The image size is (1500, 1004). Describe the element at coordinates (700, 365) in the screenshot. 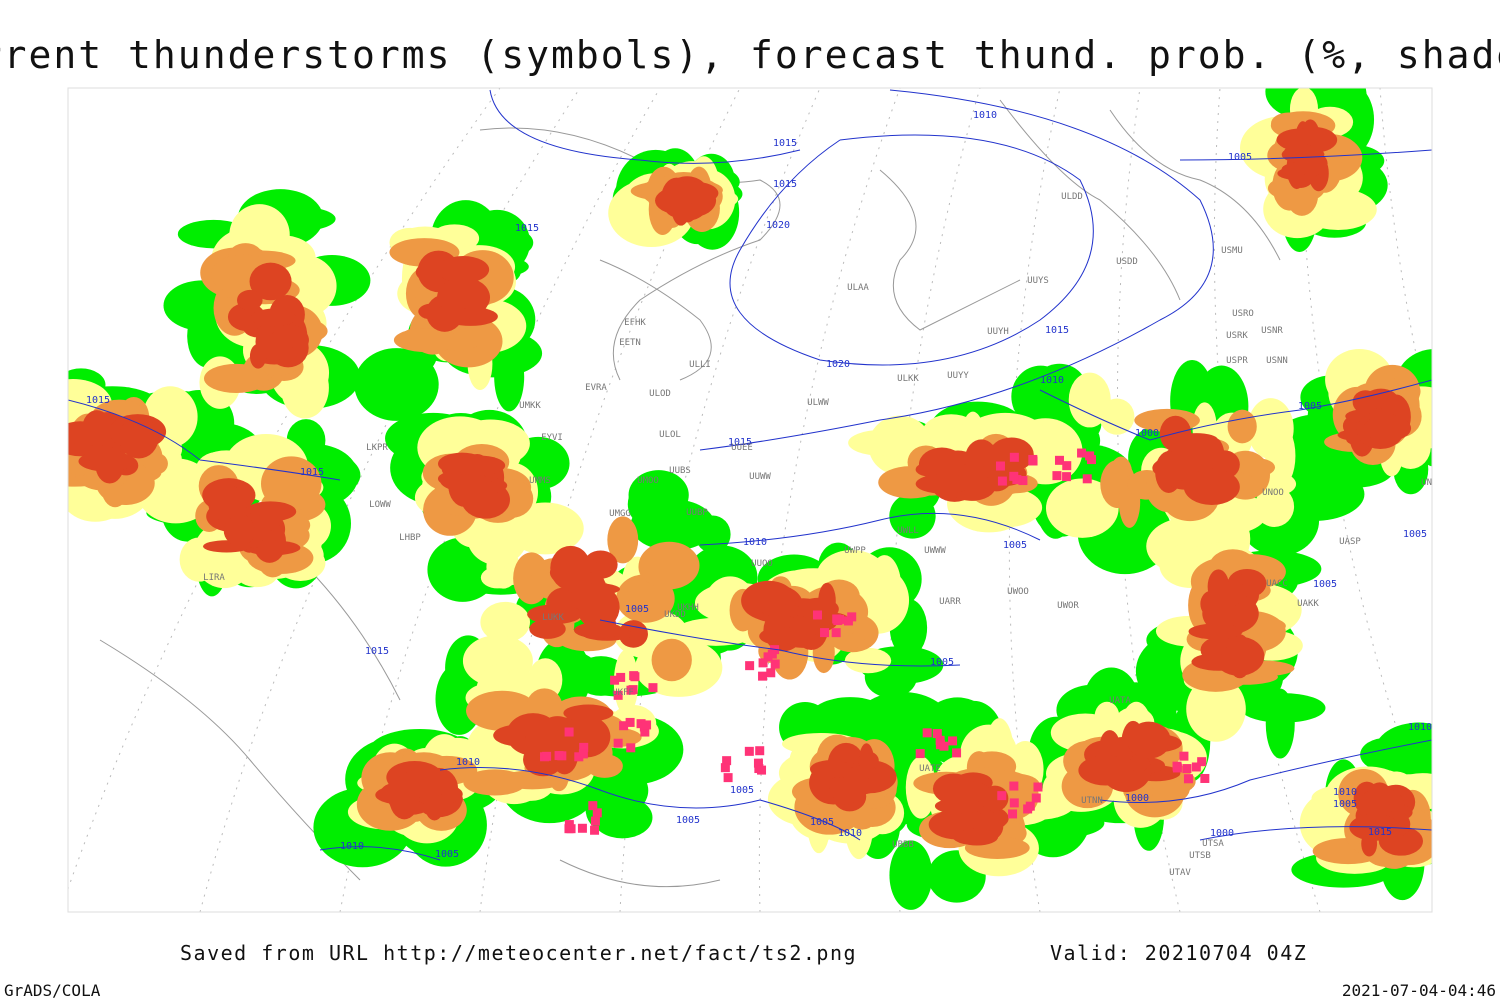

I see `station-label: ULLI` at that location.